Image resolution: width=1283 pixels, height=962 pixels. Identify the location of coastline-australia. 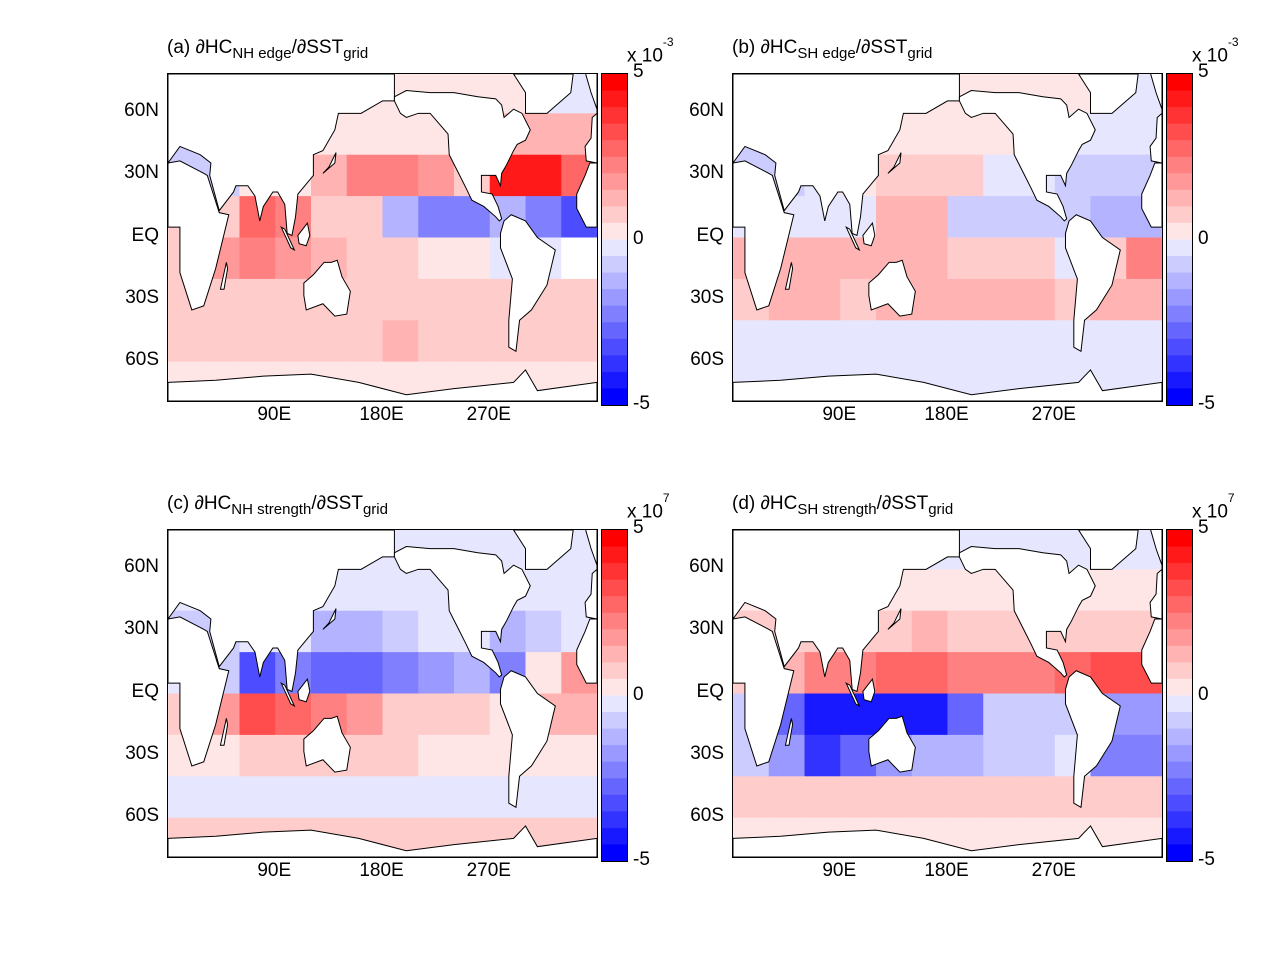
(327, 744).